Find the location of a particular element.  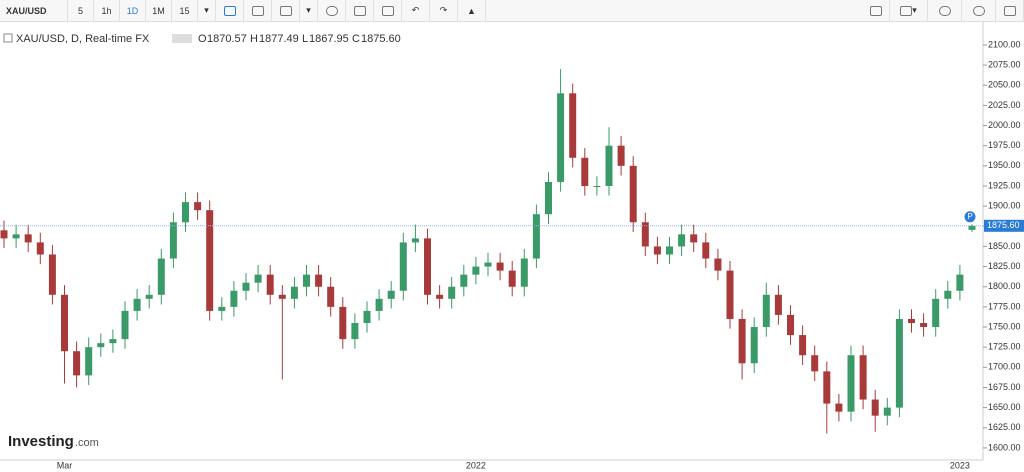

candles-icon is located at coordinates (230, 11).